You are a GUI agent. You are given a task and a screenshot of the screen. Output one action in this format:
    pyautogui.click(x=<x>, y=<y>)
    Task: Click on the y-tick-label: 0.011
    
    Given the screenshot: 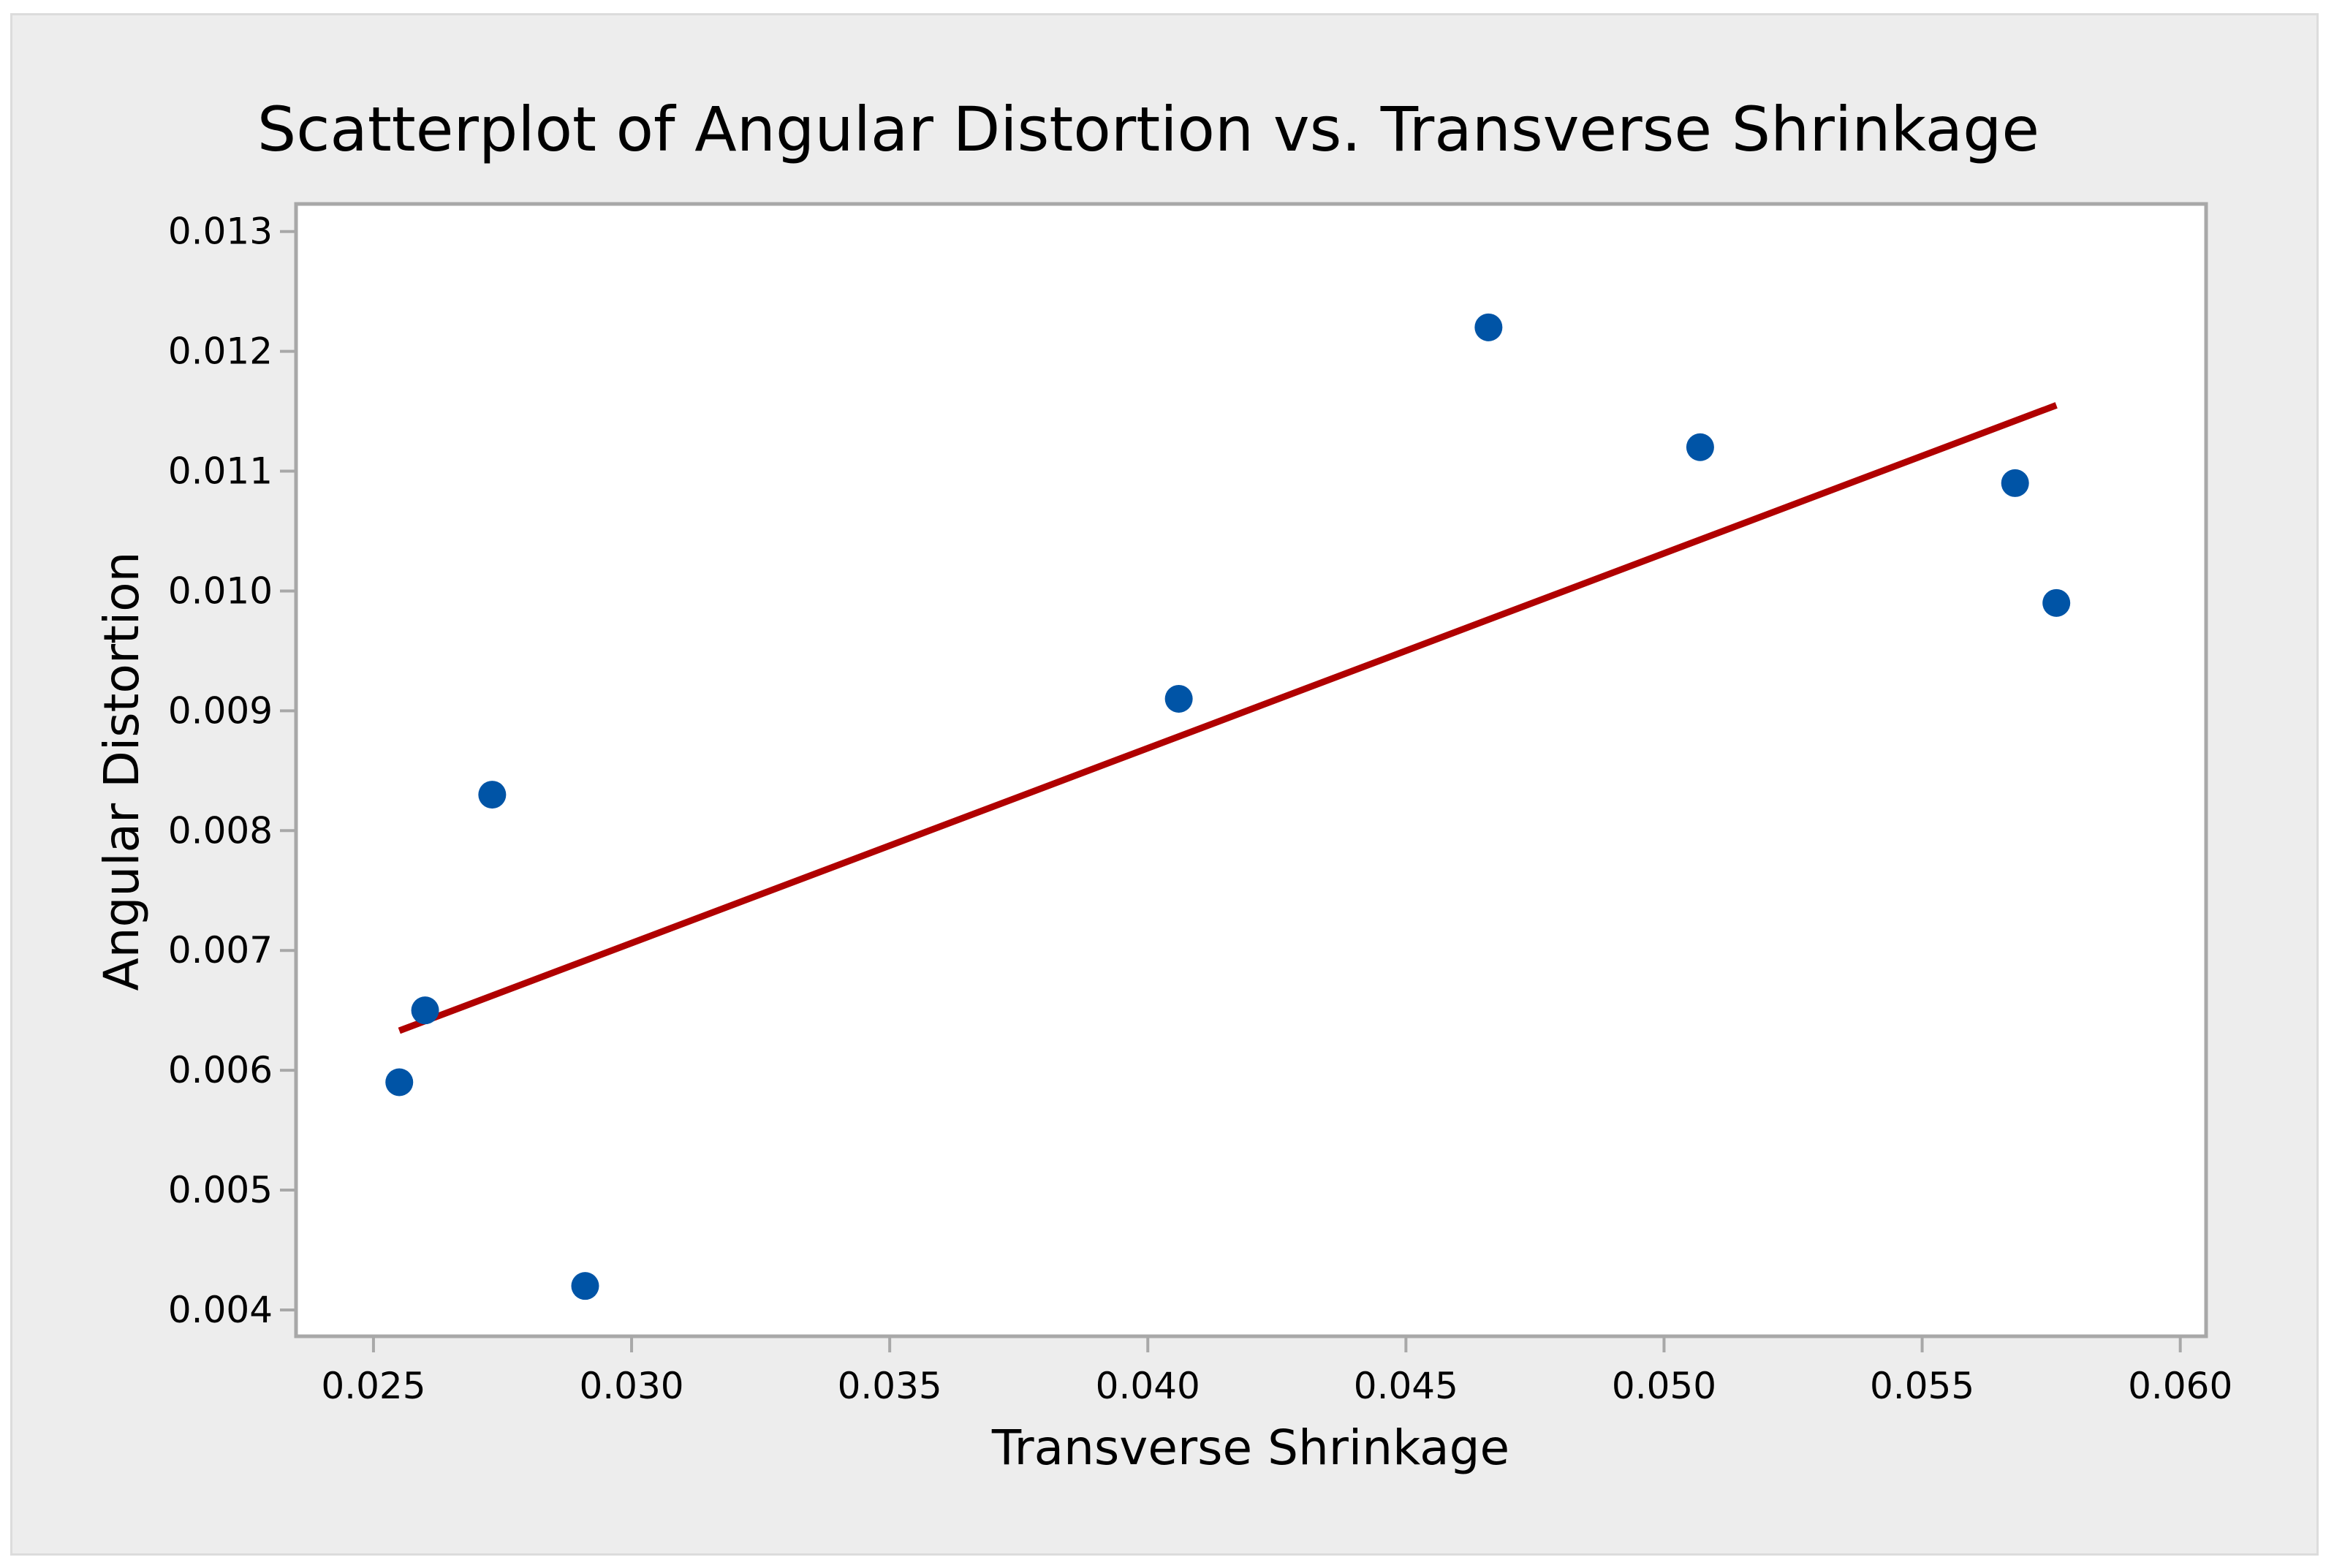 What is the action you would take?
    pyautogui.click(x=220, y=471)
    